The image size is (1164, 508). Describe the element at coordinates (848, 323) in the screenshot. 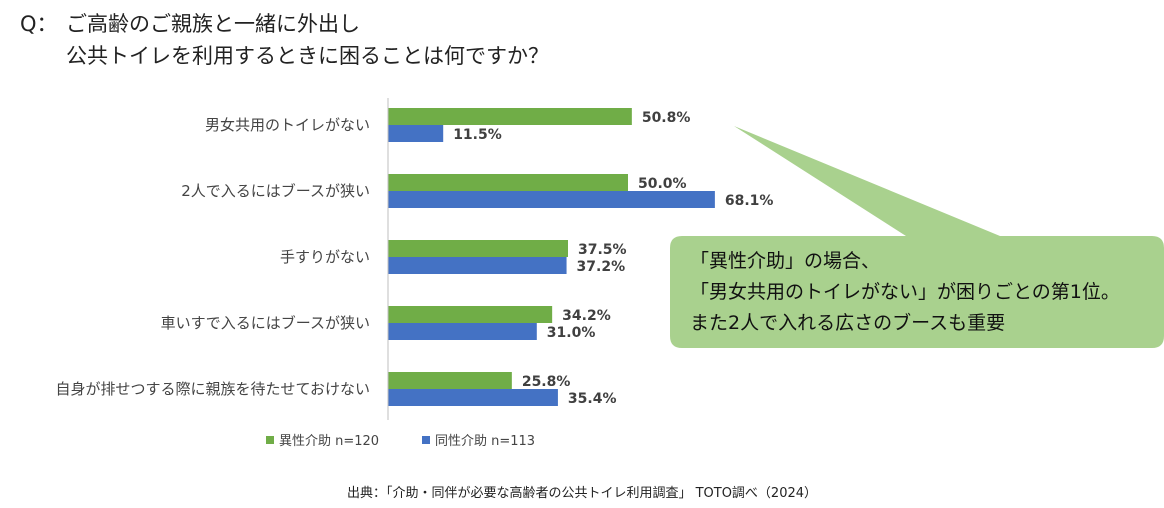

I see `callout-line-3: また2人で入れる広さのブースも重要` at that location.